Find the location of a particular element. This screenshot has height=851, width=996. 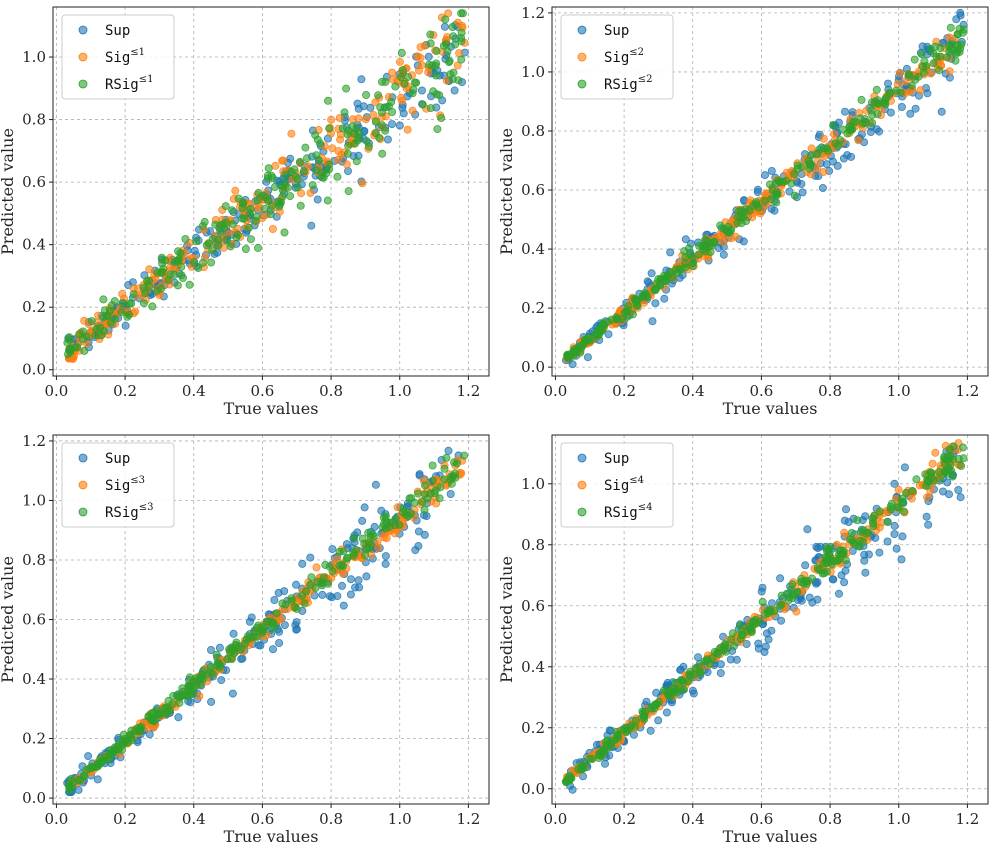

legend-superscript: ≤4 is located at coordinates (645, 507).